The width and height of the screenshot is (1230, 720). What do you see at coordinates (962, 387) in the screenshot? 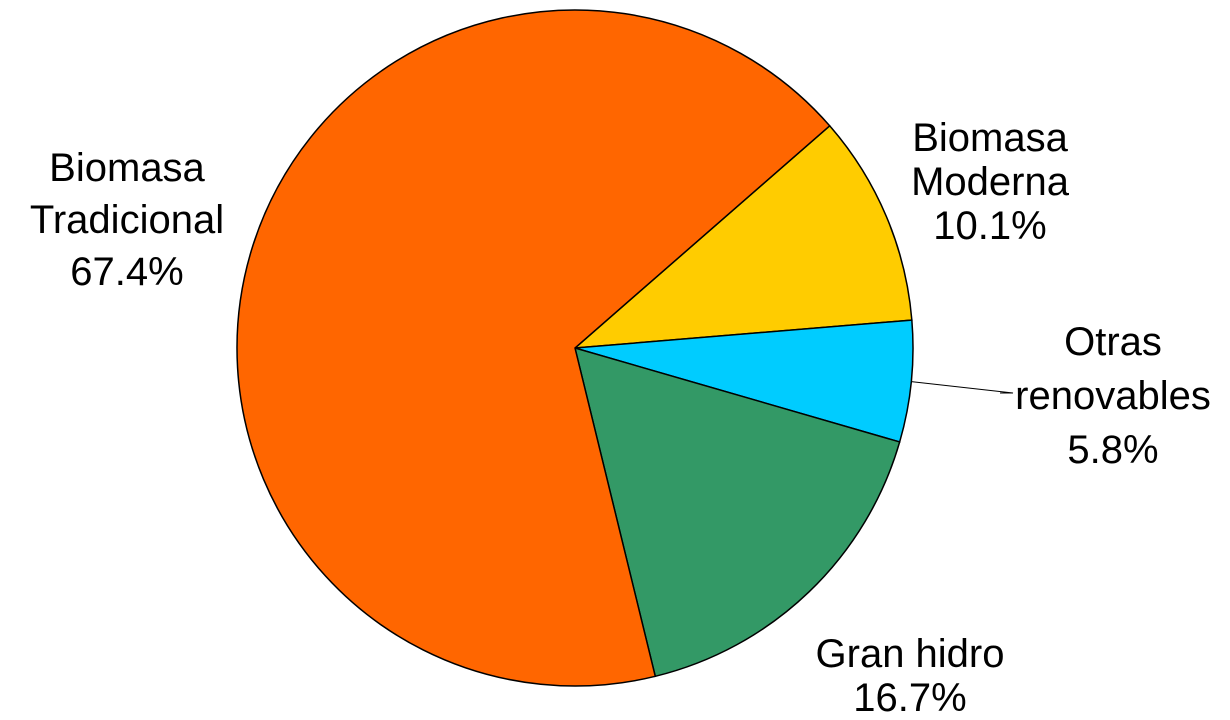
I see `leader-line` at bounding box center [962, 387].